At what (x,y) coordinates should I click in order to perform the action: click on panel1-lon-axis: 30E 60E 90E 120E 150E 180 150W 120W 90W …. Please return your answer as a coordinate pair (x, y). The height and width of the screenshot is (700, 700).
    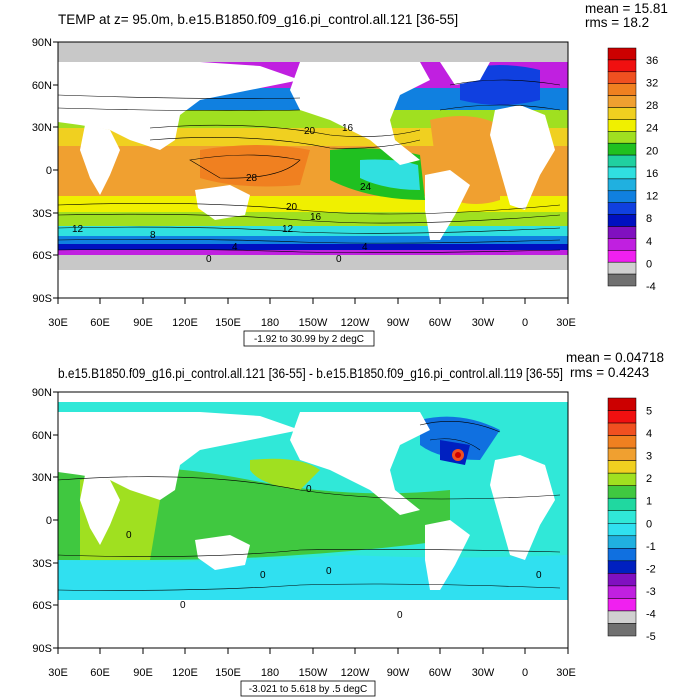
    Looking at the image, I should click on (312, 323).